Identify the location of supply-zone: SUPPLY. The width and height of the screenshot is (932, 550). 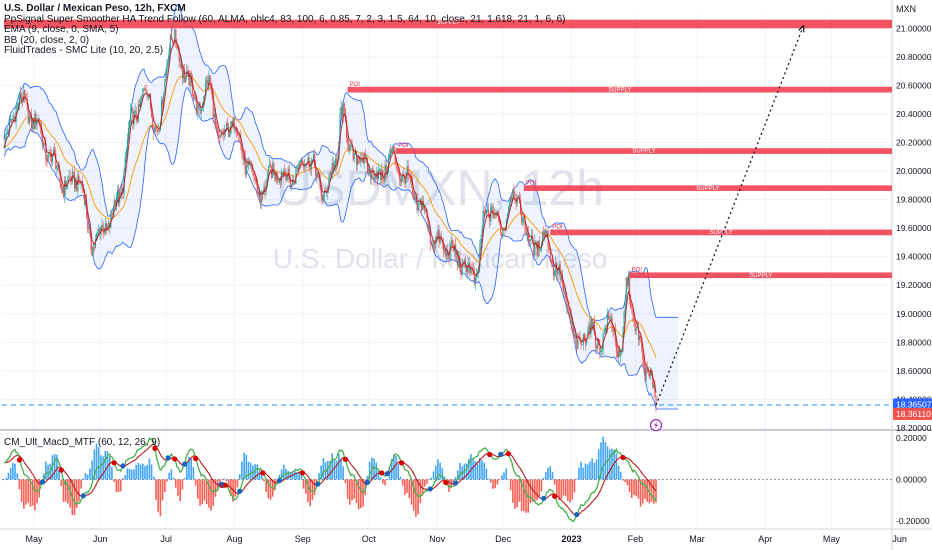
(448, 24).